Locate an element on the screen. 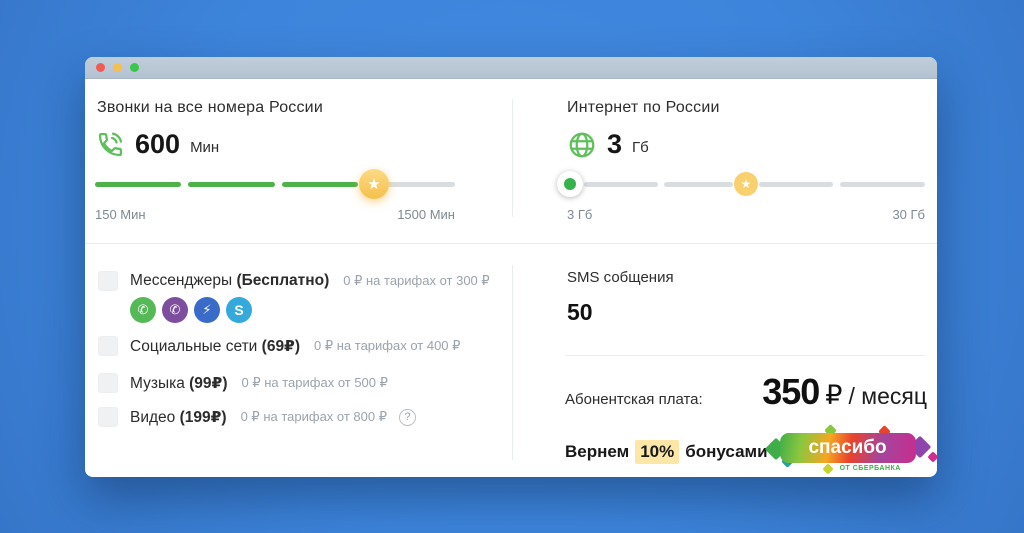 This screenshot has width=1024, height=533. calls-slider-handle: ★ is located at coordinates (374, 184).